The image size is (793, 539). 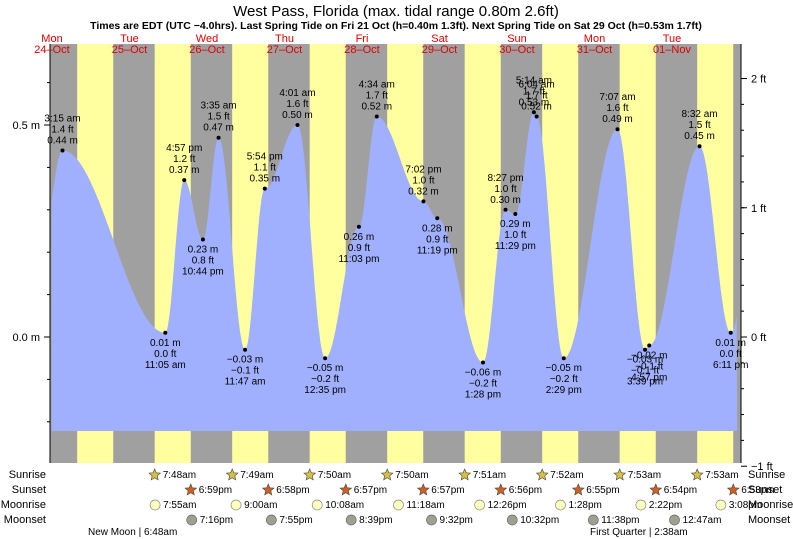 I want to click on moonset-time: 12:47am, so click(x=702, y=520).